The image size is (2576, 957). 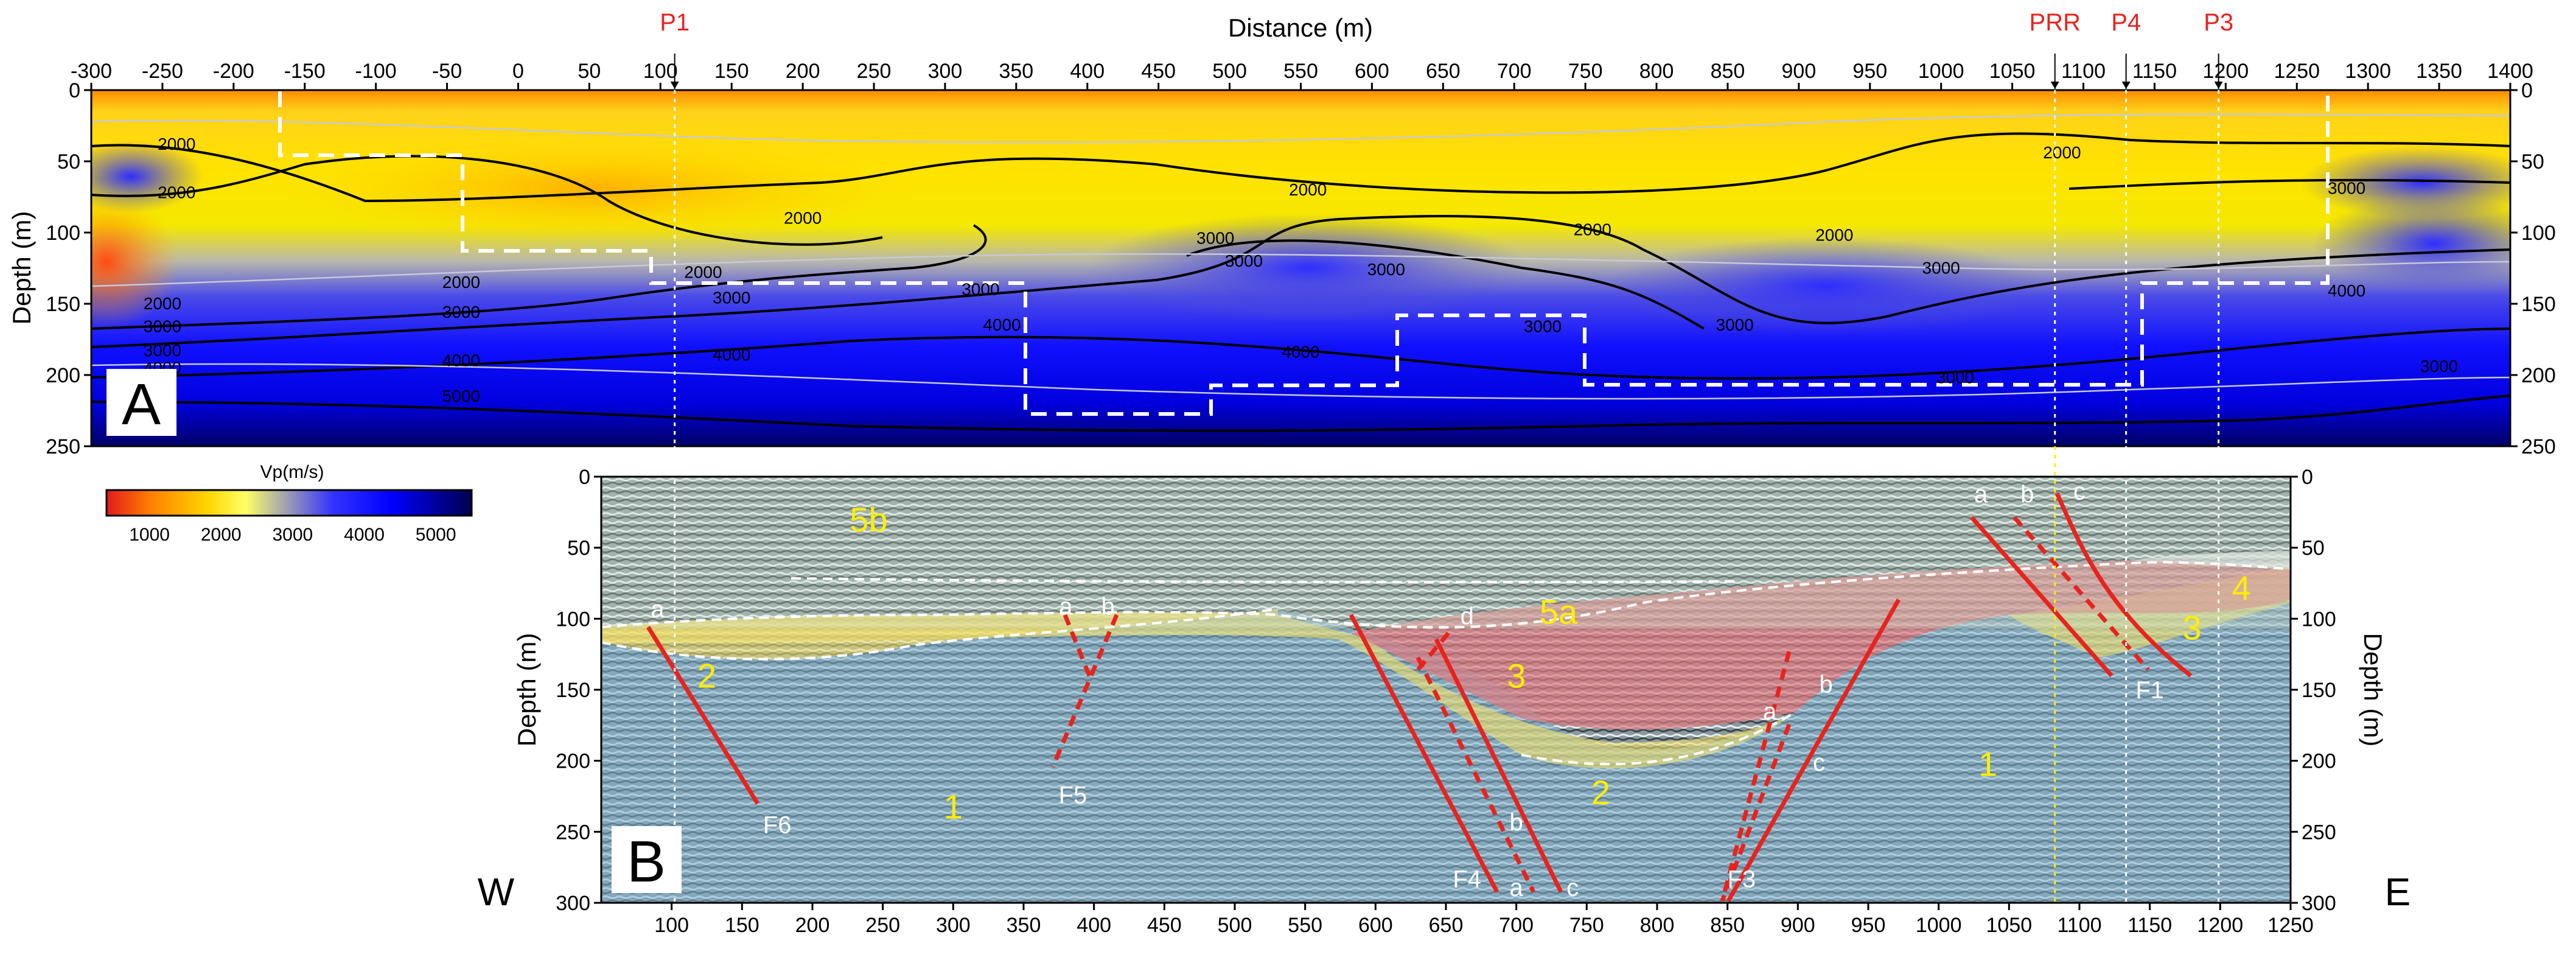 What do you see at coordinates (1756, 812) in the screenshot?
I see `fault-f3a` at bounding box center [1756, 812].